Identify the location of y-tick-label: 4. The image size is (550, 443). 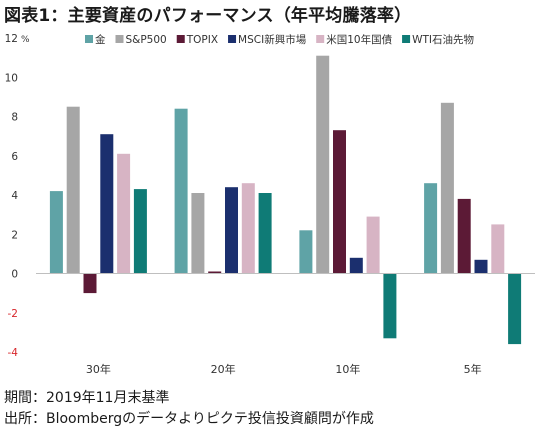
(14, 196).